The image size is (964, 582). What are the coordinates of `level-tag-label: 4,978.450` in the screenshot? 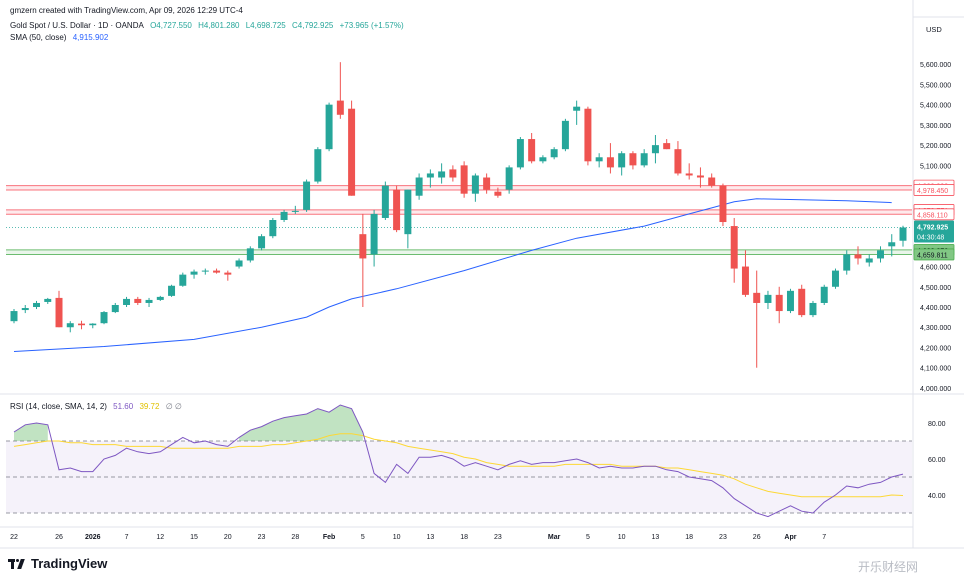 It's located at (932, 191).